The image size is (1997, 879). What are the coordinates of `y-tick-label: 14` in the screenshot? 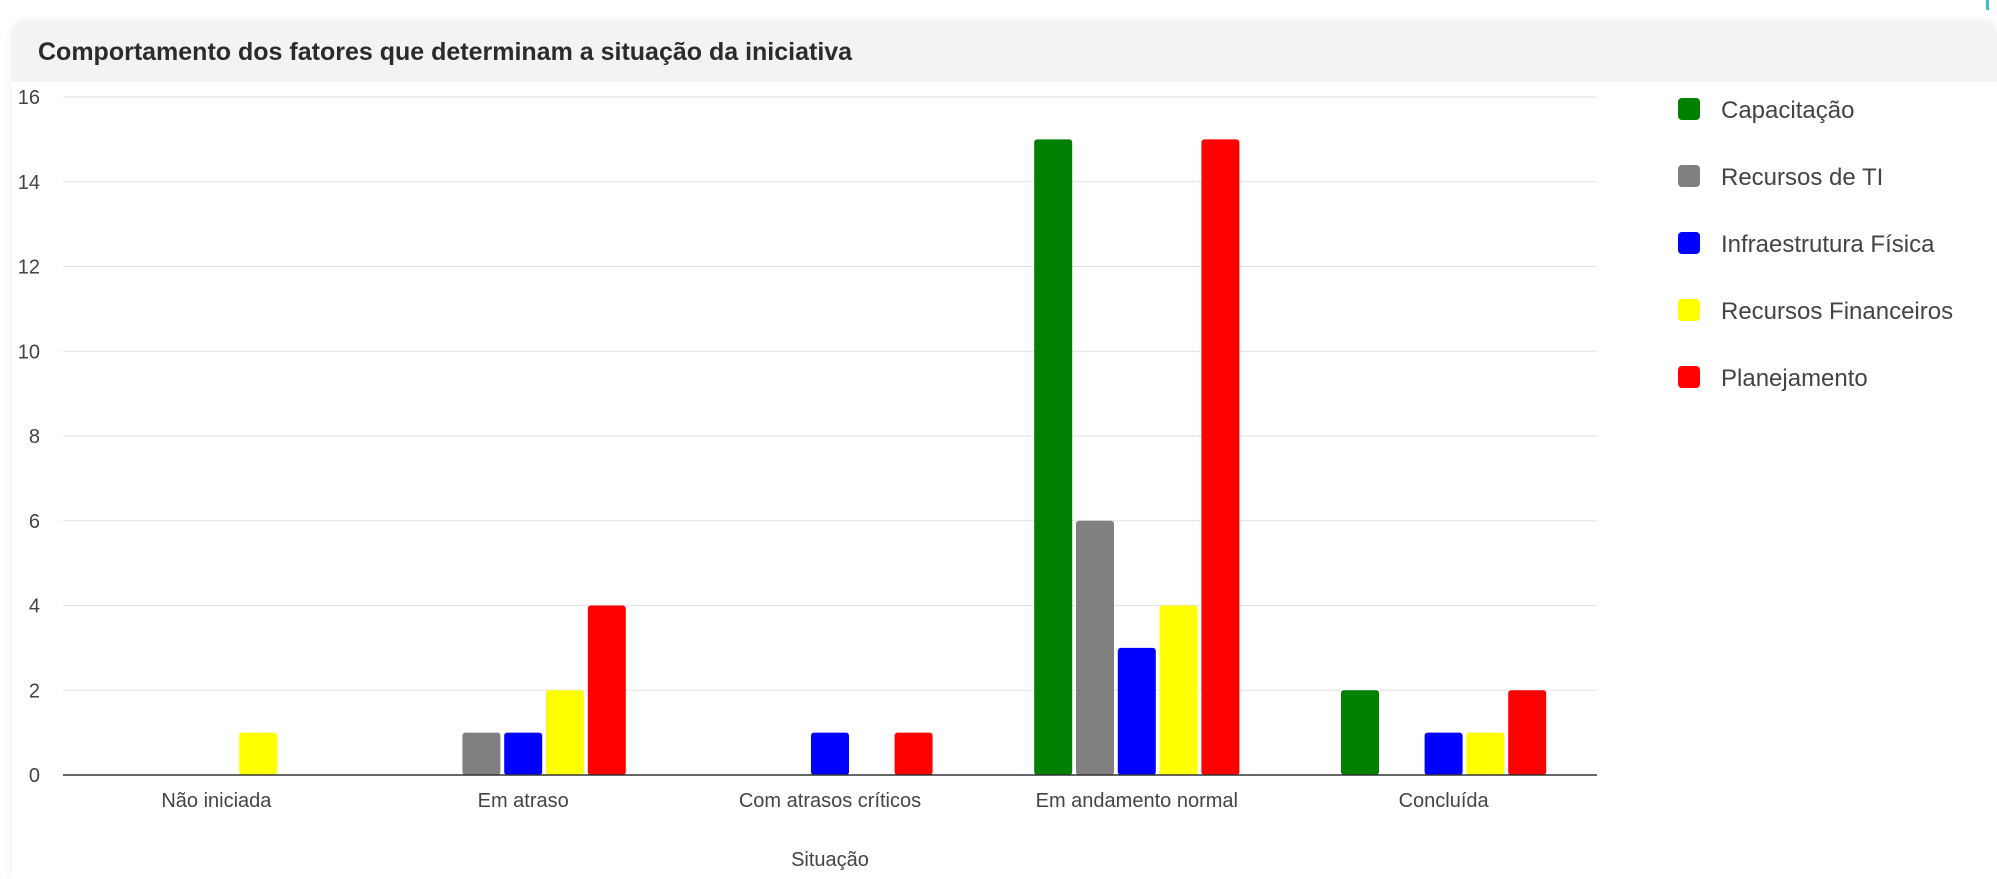 It's located at (29, 183).